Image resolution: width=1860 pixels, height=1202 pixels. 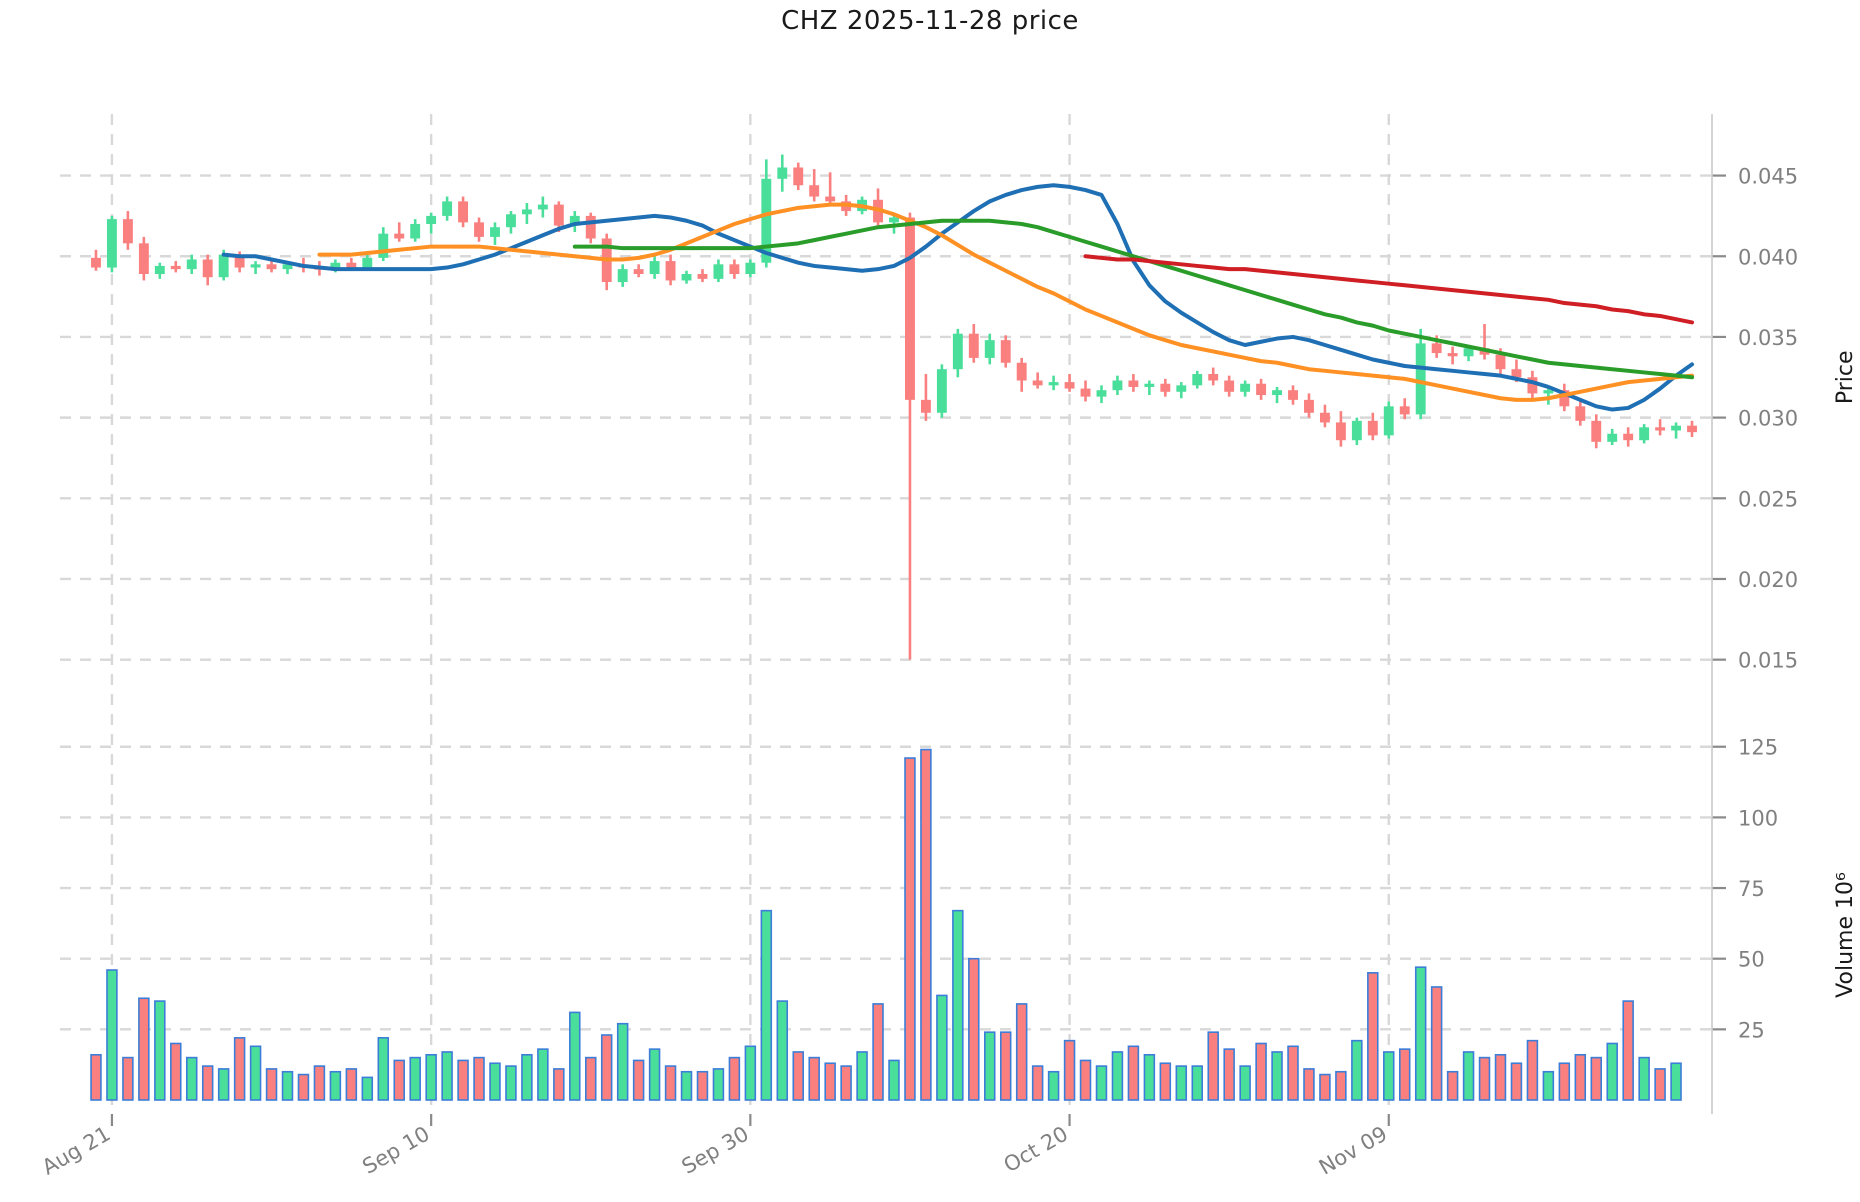 I want to click on date-tick-label: Aug 21, so click(x=76, y=1151).